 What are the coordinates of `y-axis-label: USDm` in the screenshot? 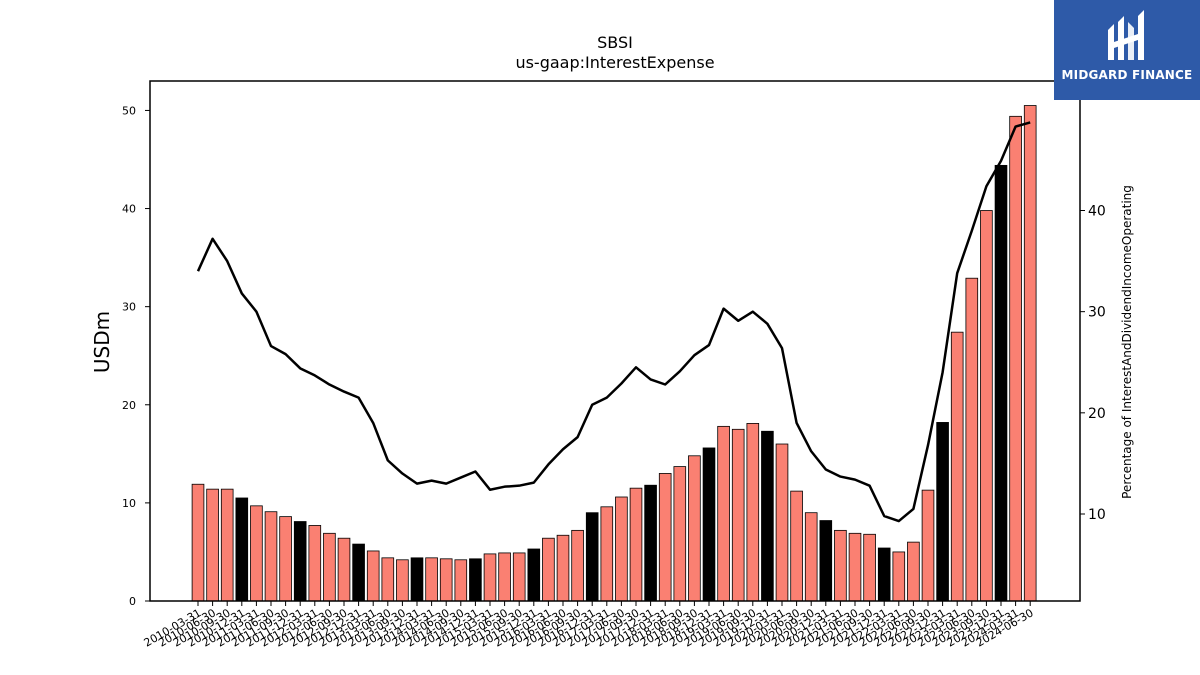 It's located at (102, 342).